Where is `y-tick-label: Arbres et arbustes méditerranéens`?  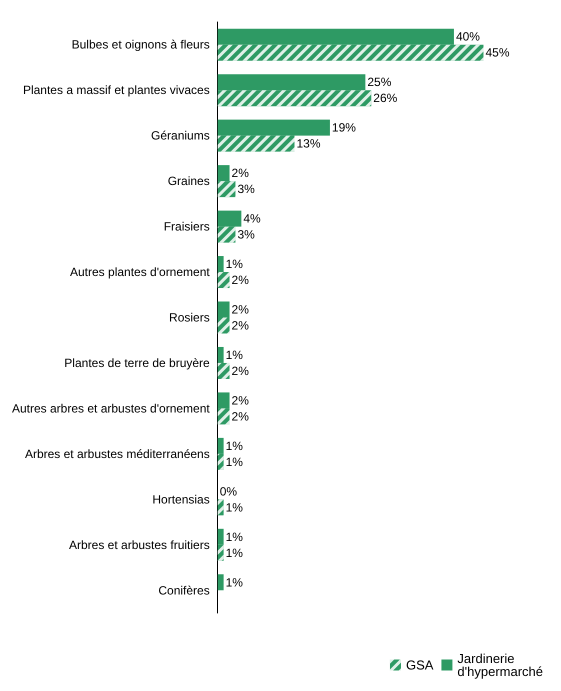
y-tick-label: Arbres et arbustes méditerranéens is located at coordinates (117, 453).